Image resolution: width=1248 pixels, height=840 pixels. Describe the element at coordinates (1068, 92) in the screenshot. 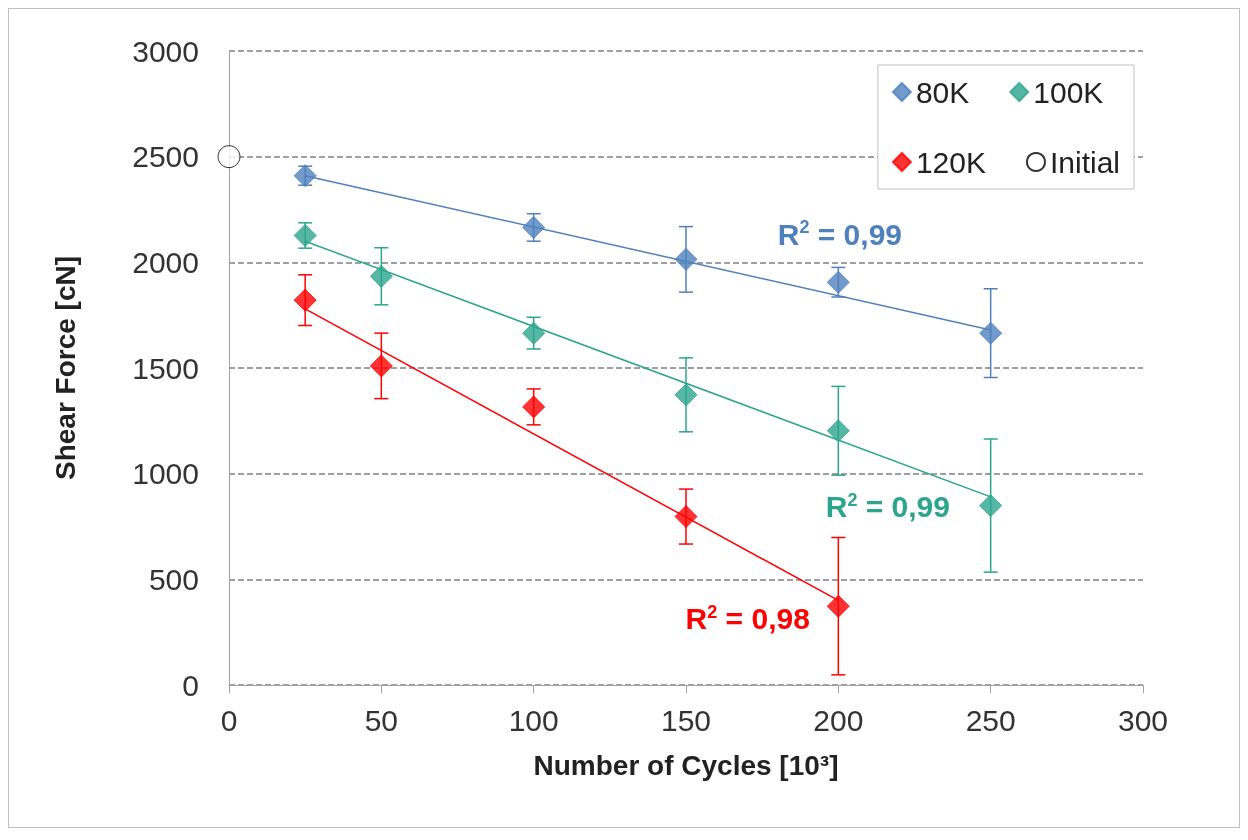

I see `legend-label: 100K` at that location.